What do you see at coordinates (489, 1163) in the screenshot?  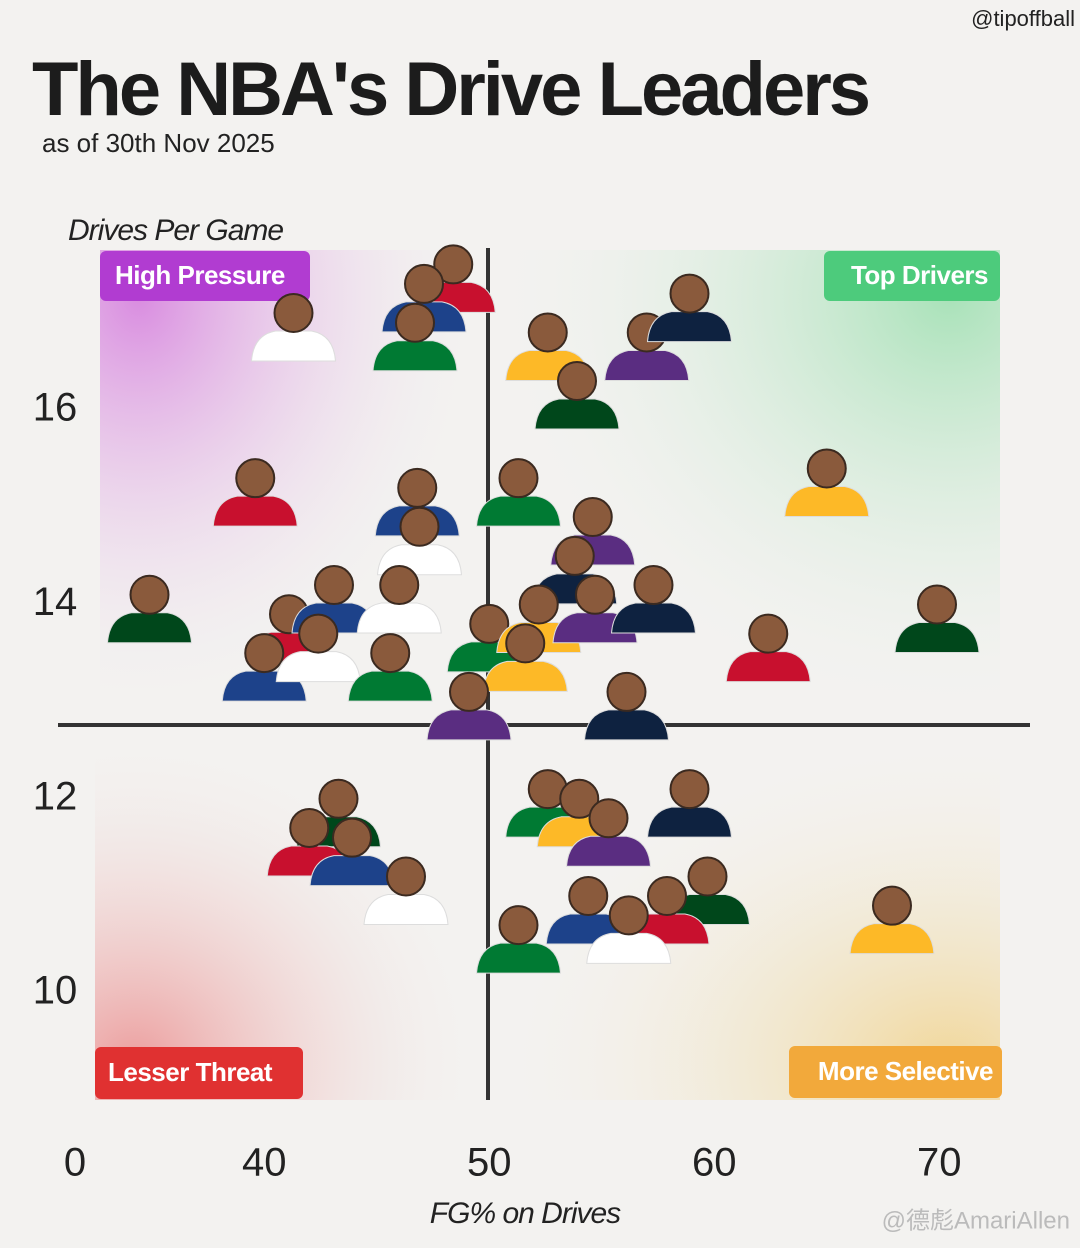 I see `x-tick-label: 50` at bounding box center [489, 1163].